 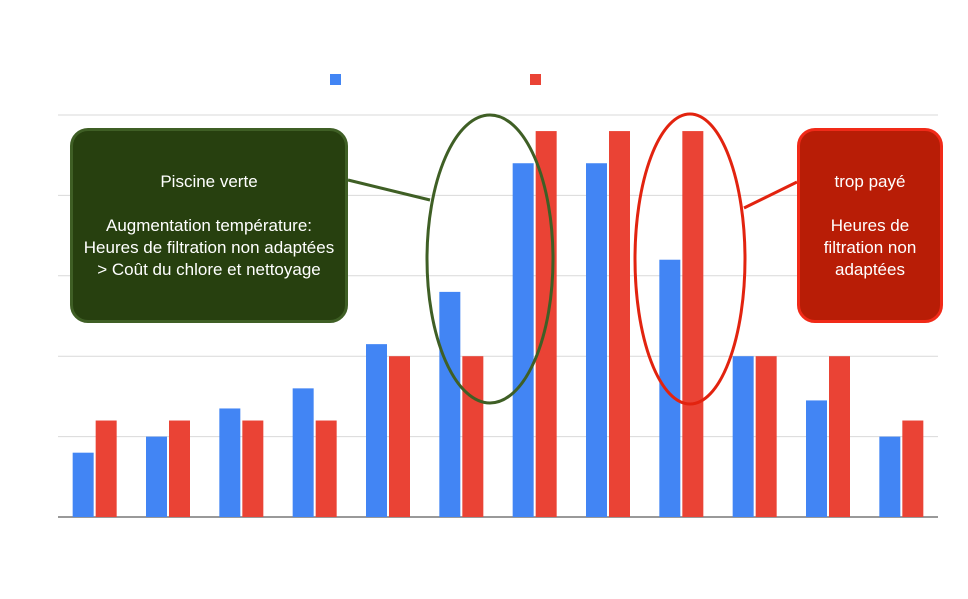 What do you see at coordinates (535, 79) in the screenshot?
I see `legend-swatch-series2` at bounding box center [535, 79].